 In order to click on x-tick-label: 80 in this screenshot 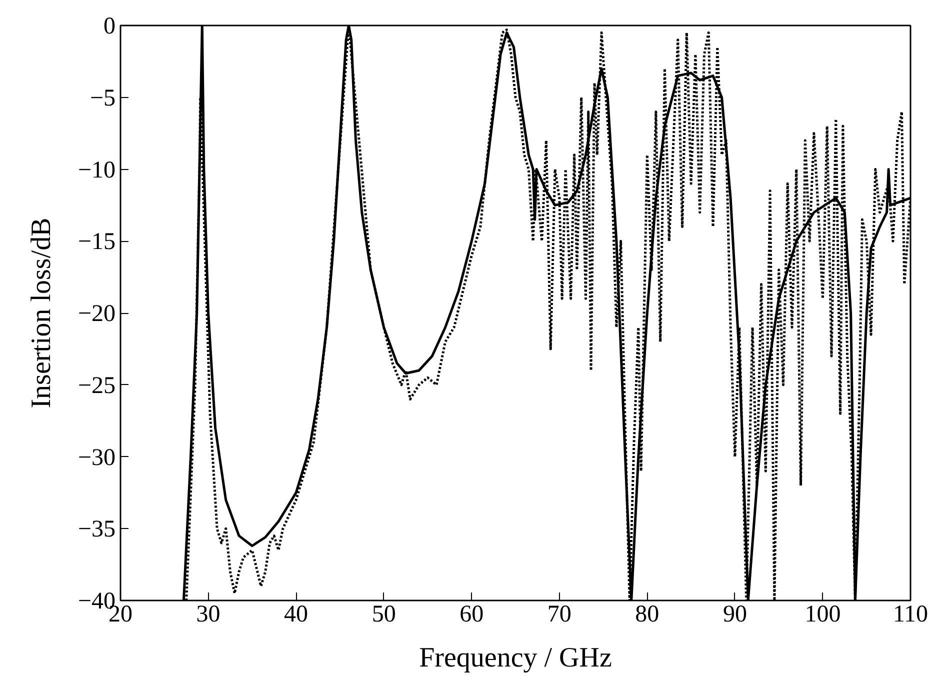, I will do `click(647, 615)`.